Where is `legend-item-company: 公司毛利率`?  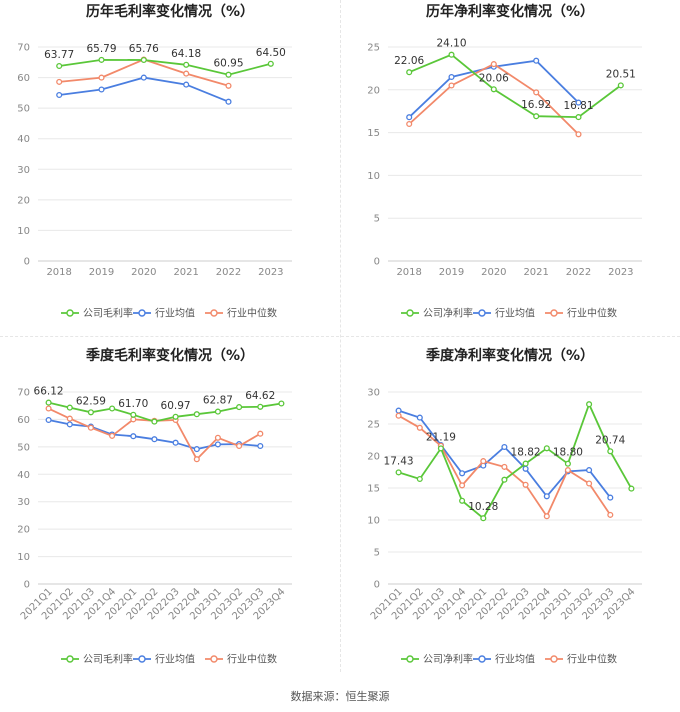 legend-item-company: 公司毛利率 is located at coordinates (97, 659).